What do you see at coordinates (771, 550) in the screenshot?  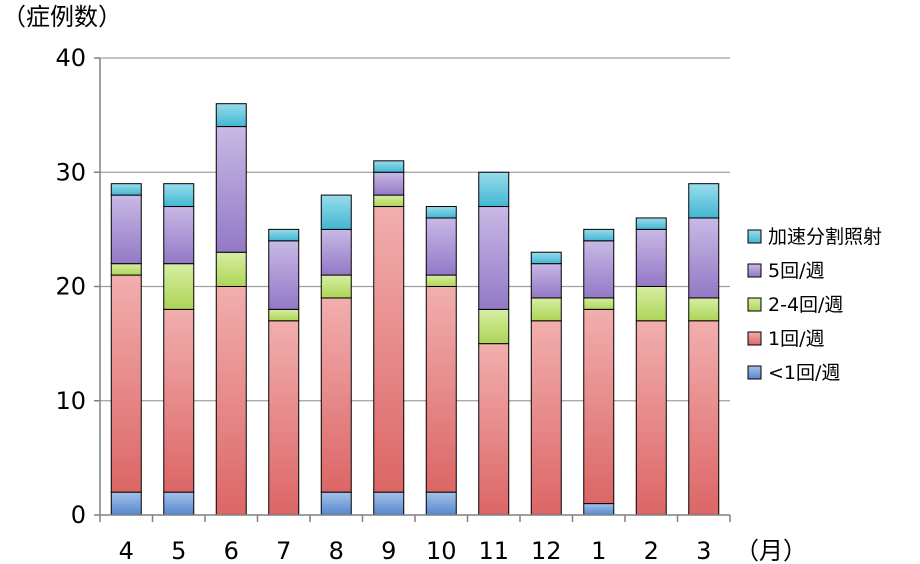 I see `x-axis-unit: （月）` at bounding box center [771, 550].